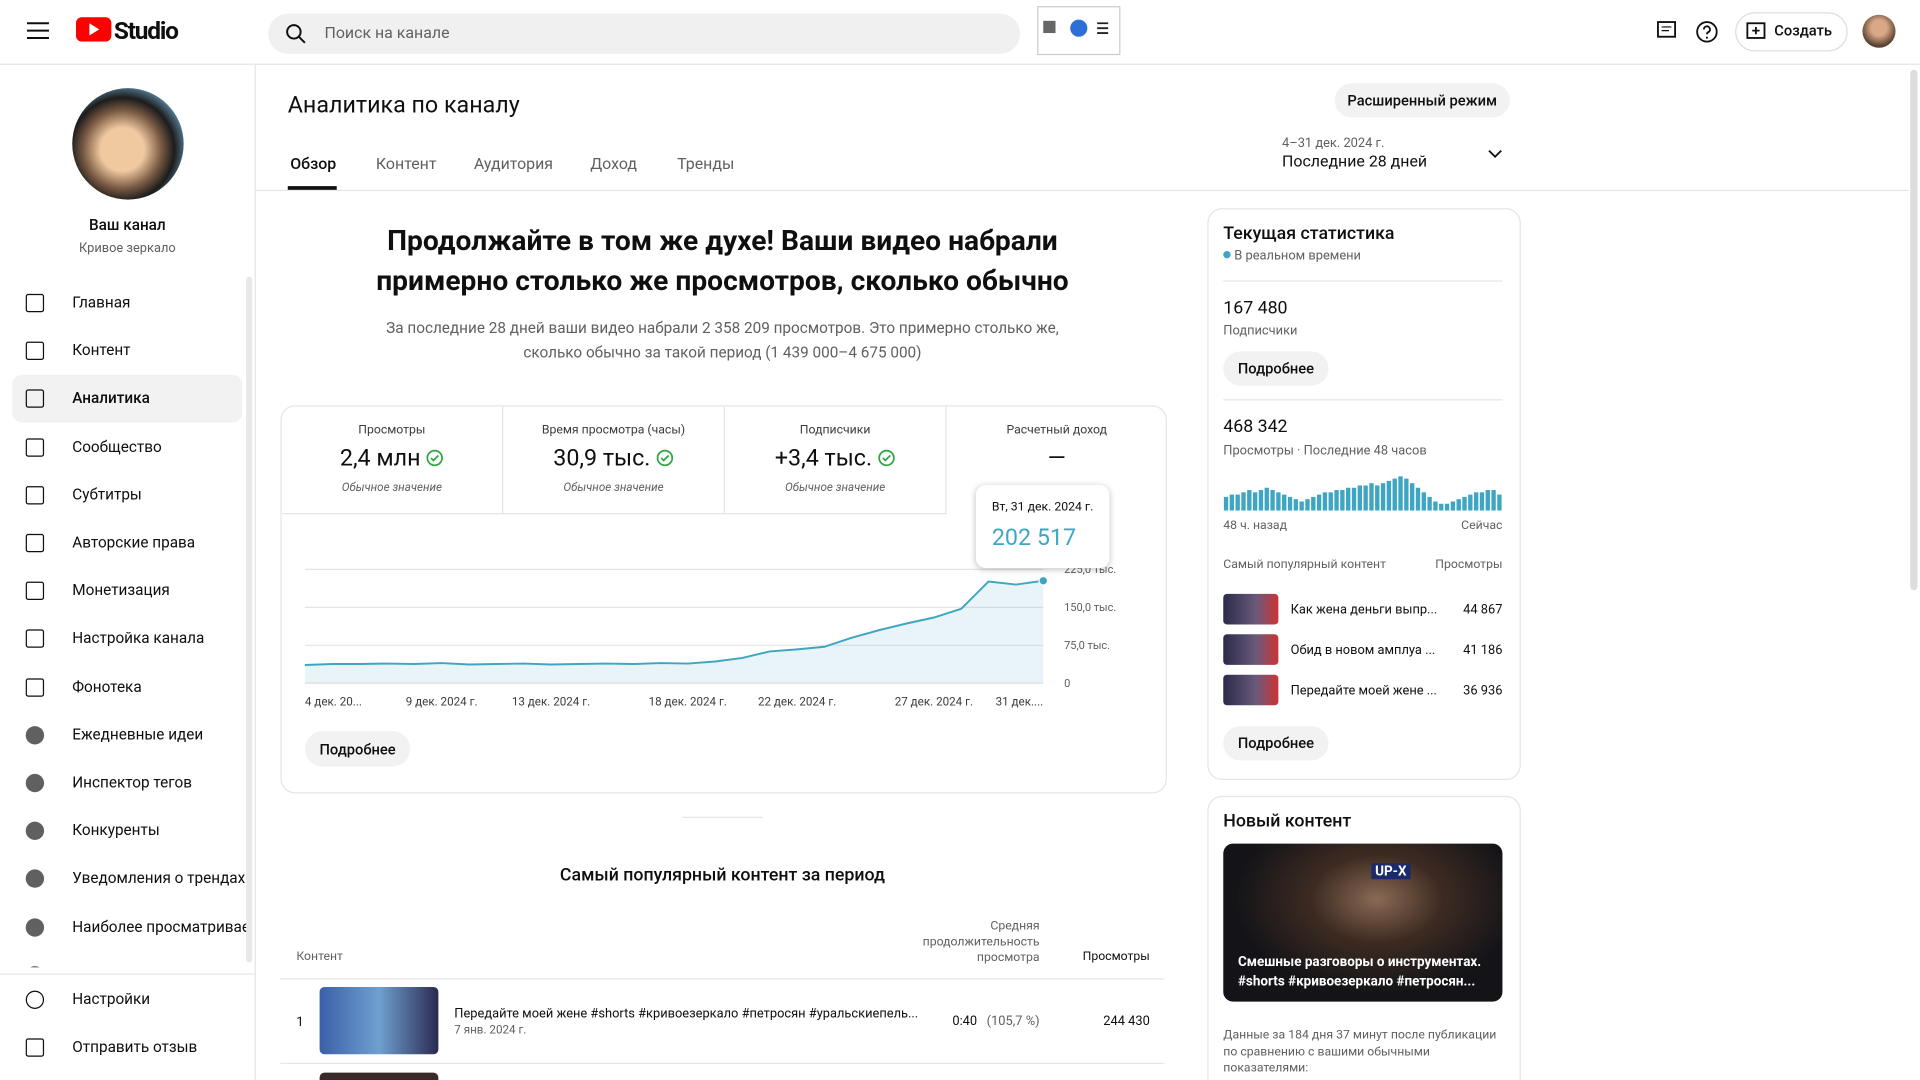 Image resolution: width=1920 pixels, height=1080 pixels. Describe the element at coordinates (1667, 31) in the screenshot. I see `messages-icon` at that location.